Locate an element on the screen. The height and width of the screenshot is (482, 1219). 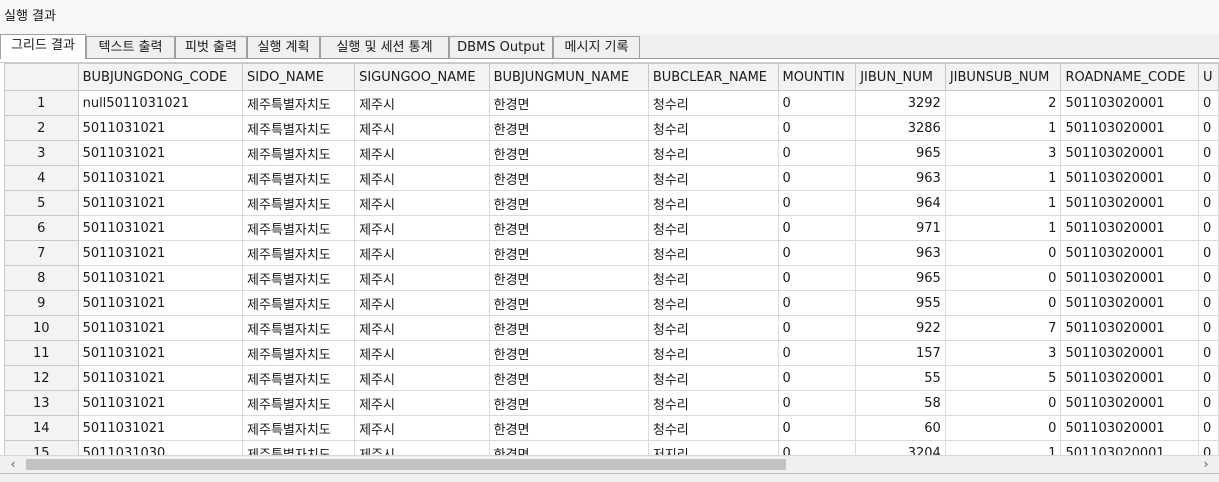
table-cell: 964 is located at coordinates (900, 203).